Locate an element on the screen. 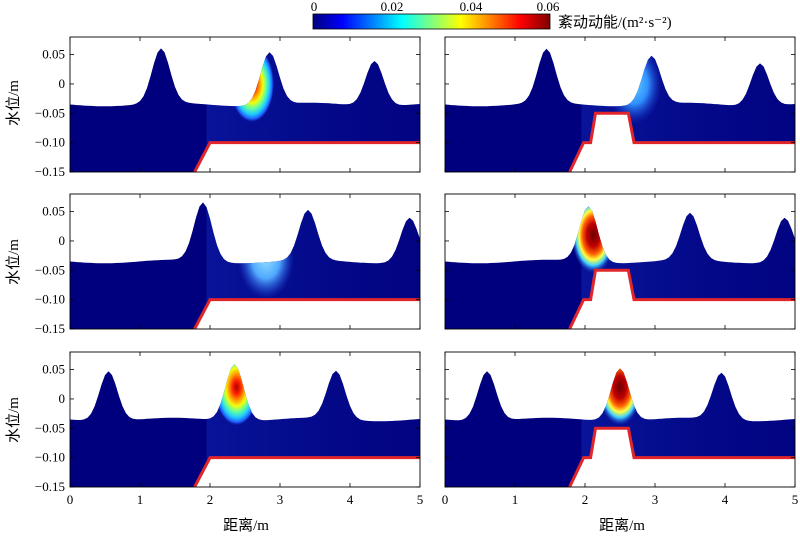 Image resolution: width=800 pixels, height=536 pixels. panel-1-left: 0.05 0 −0.05 −0.10 −0.15 is located at coordinates (228, 107).